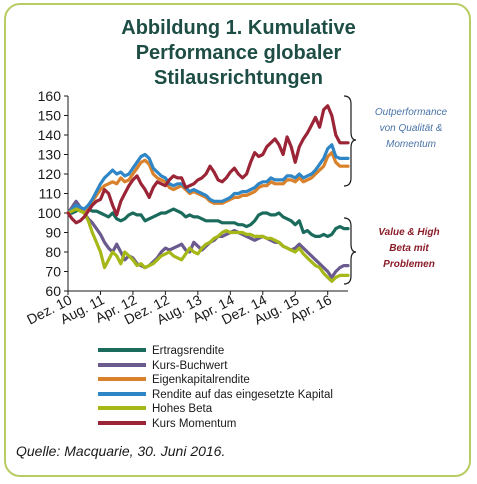  Describe the element at coordinates (350, 251) in the screenshot. I see `bracket-bottom` at that location.